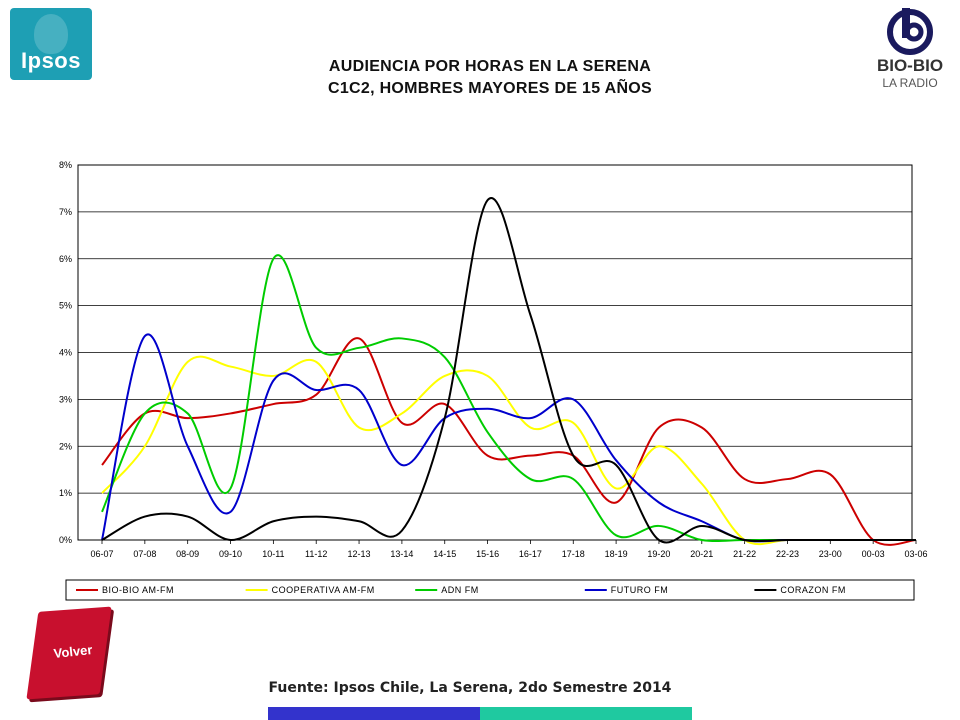 The height and width of the screenshot is (720, 960). What do you see at coordinates (187, 554) in the screenshot?
I see `x-tick-label: 08-09` at bounding box center [187, 554].